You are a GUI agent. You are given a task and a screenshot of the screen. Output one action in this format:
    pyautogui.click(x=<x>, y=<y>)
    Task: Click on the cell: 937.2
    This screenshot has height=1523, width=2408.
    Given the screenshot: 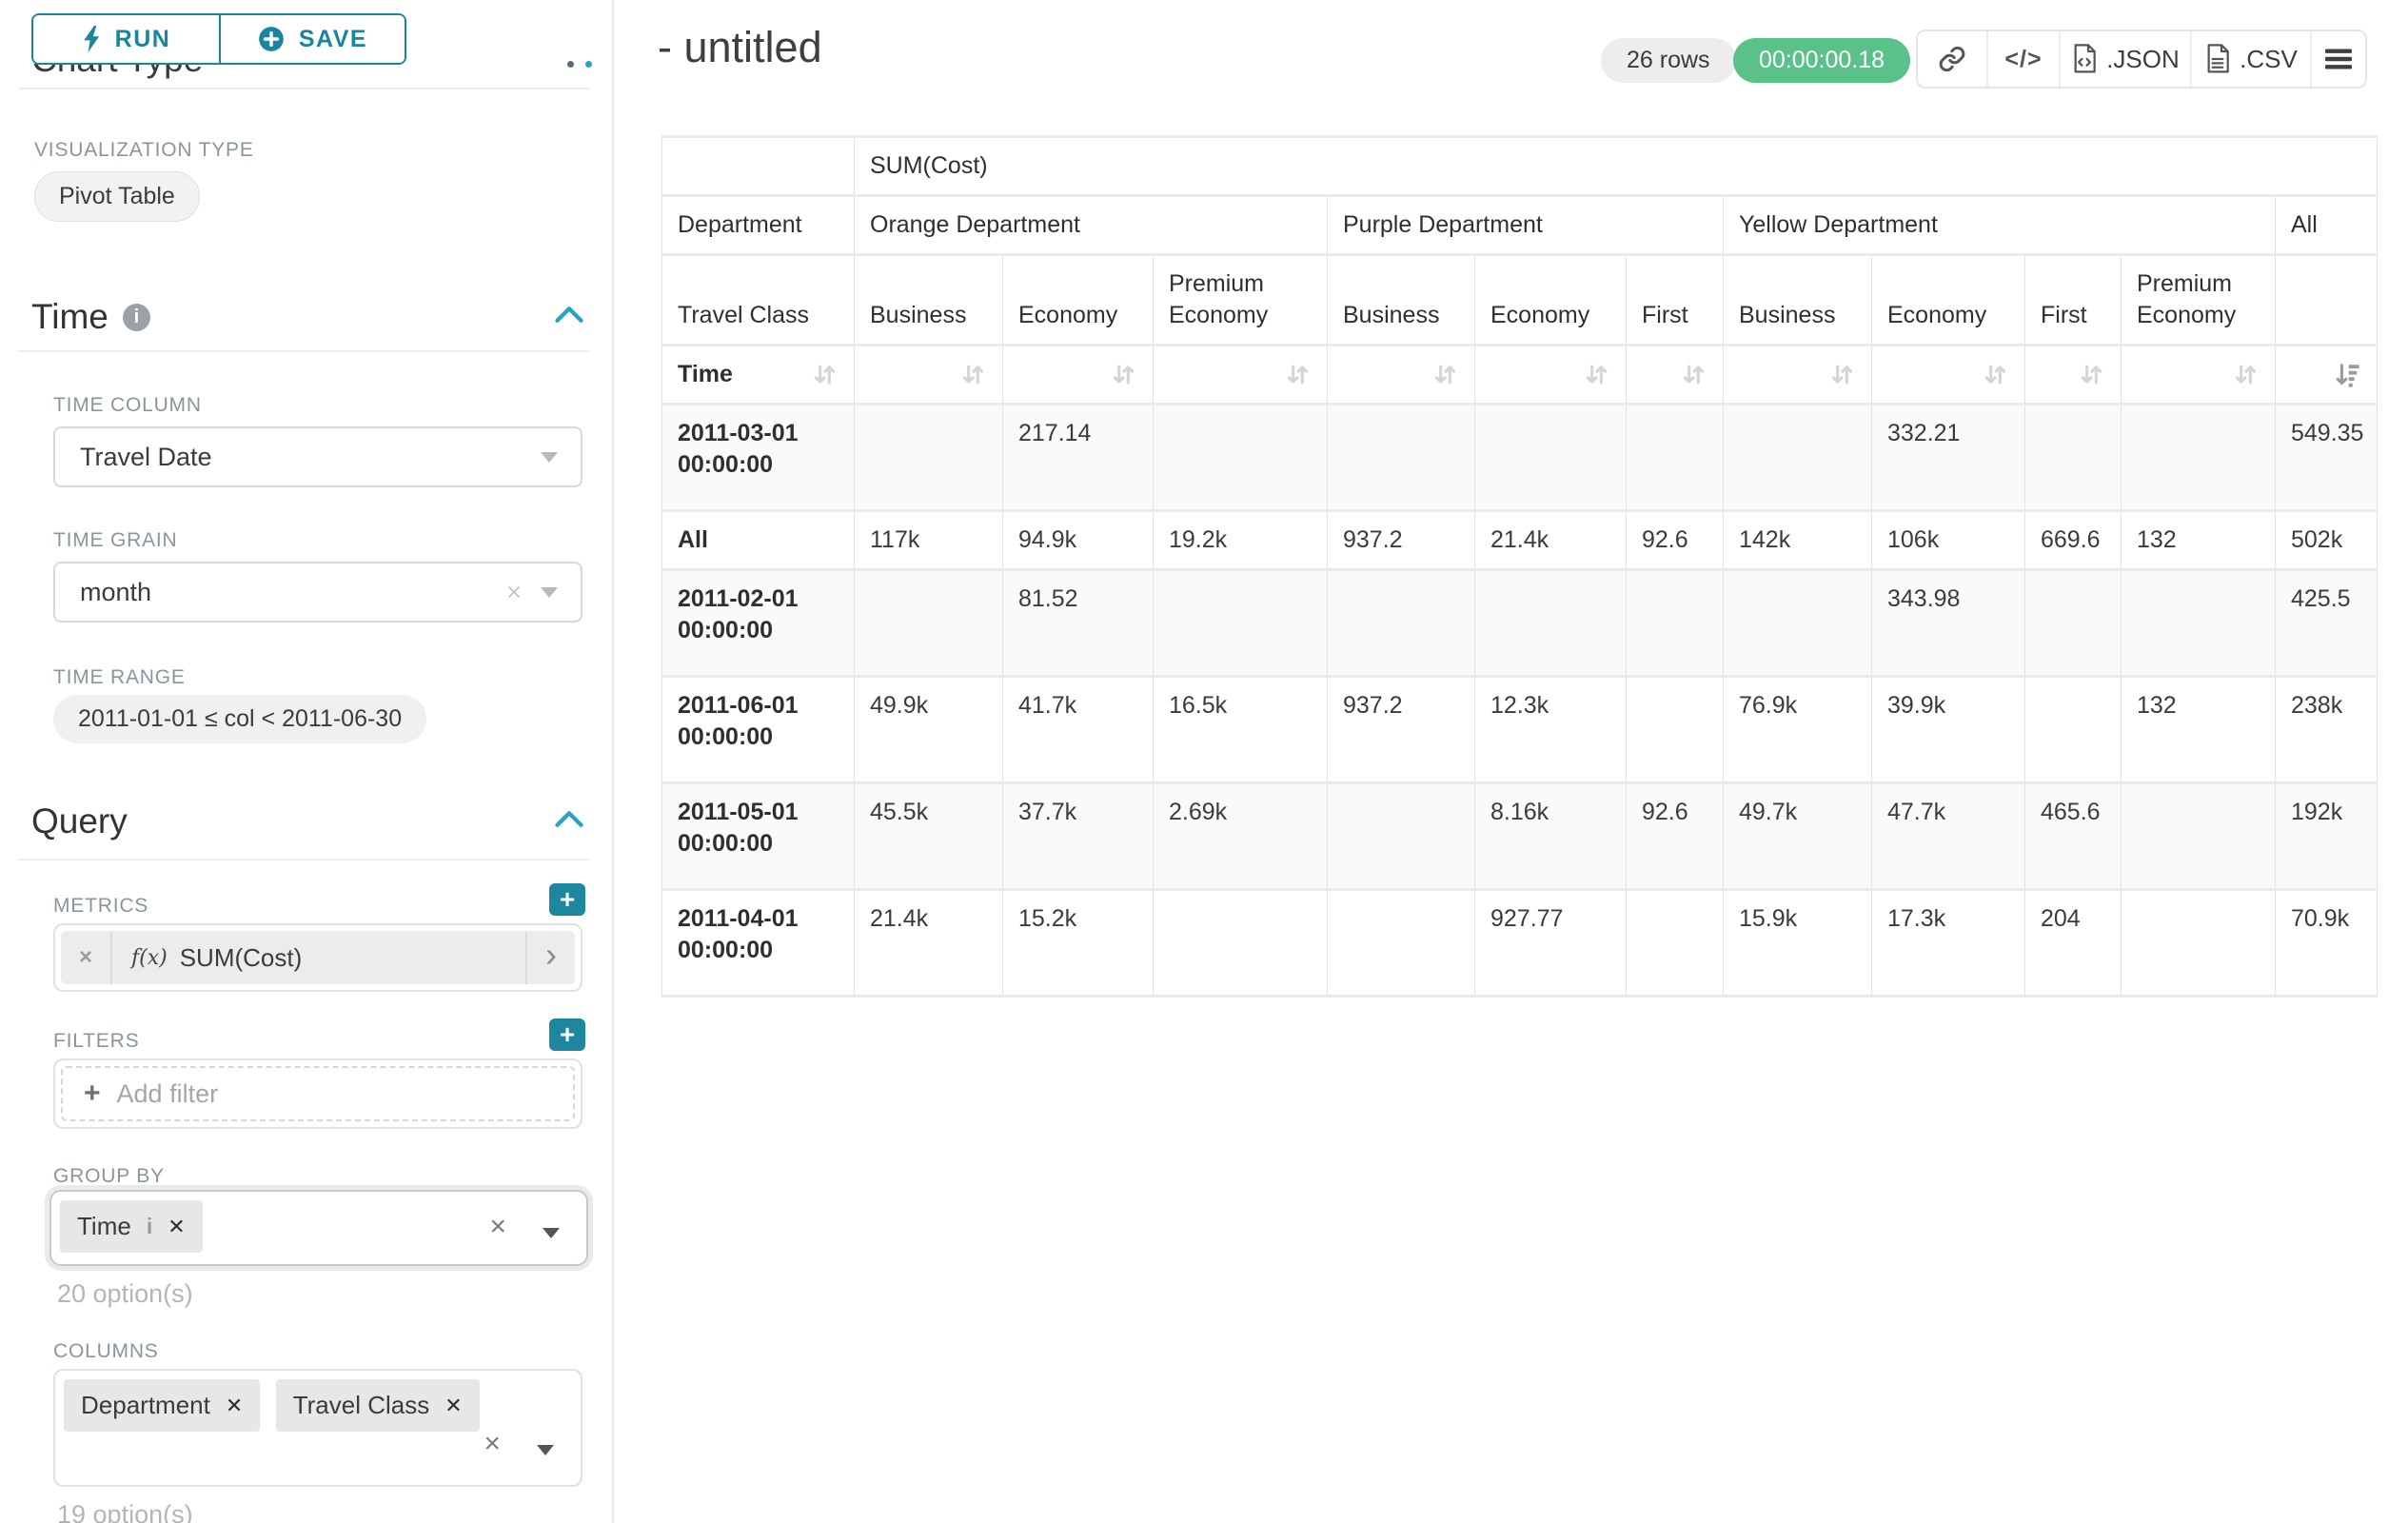 What is the action you would take?
    pyautogui.click(x=1401, y=542)
    